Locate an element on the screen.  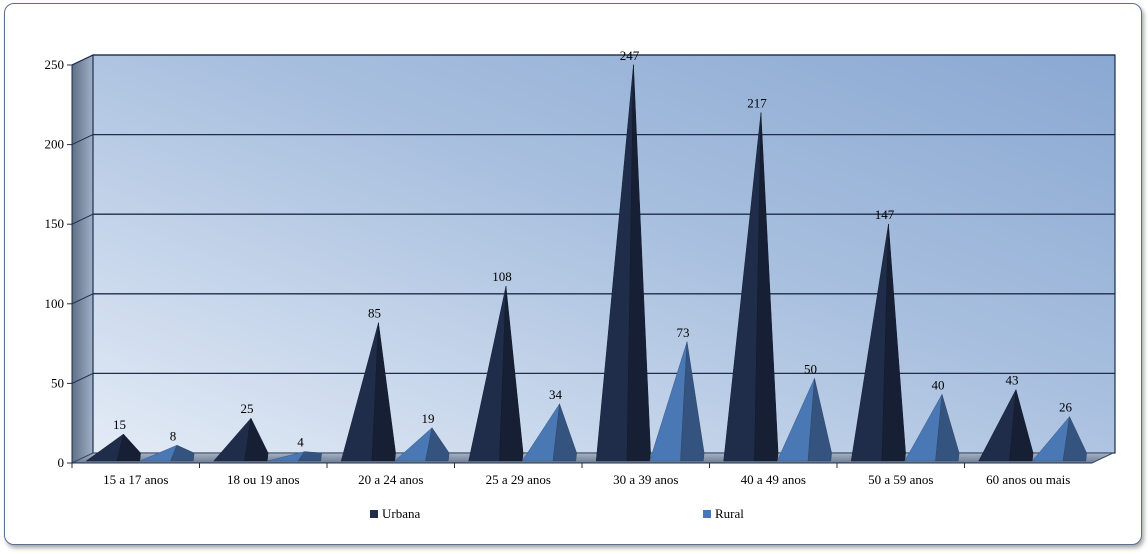
data-label-rural-6: 40 is located at coordinates (938, 384).